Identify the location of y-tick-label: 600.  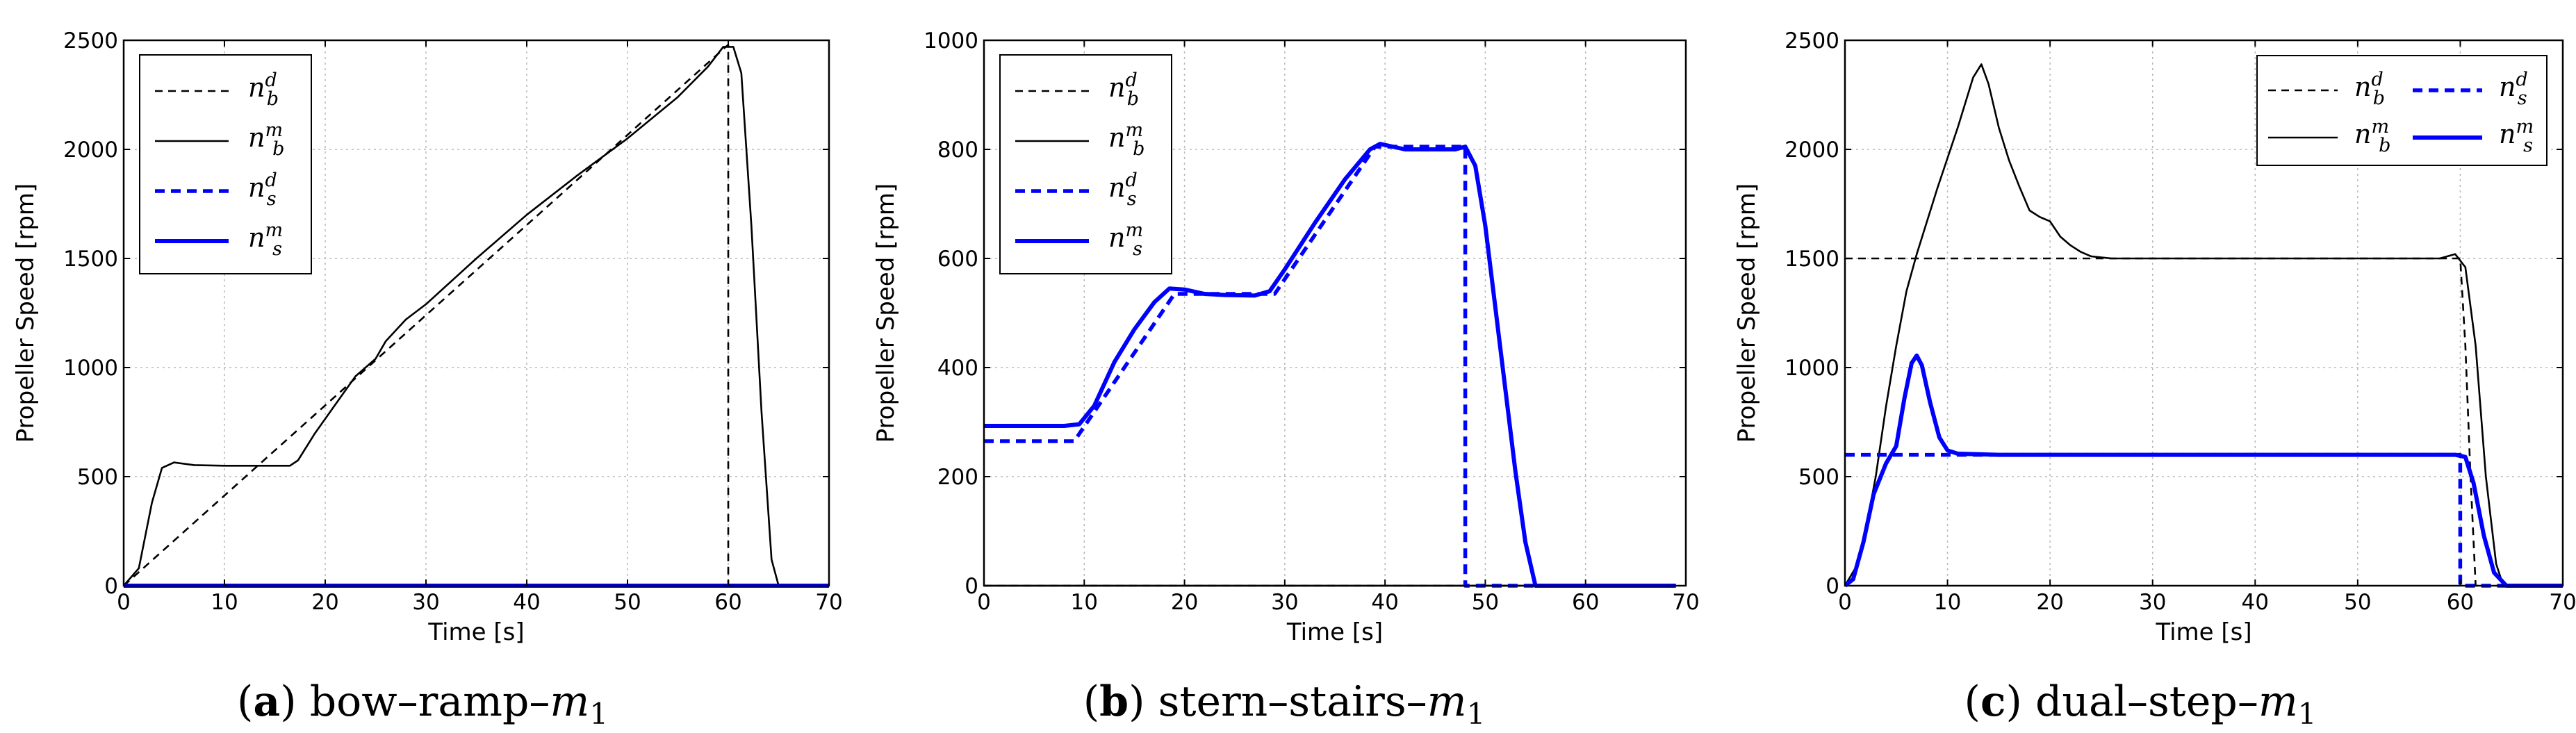
(957, 259).